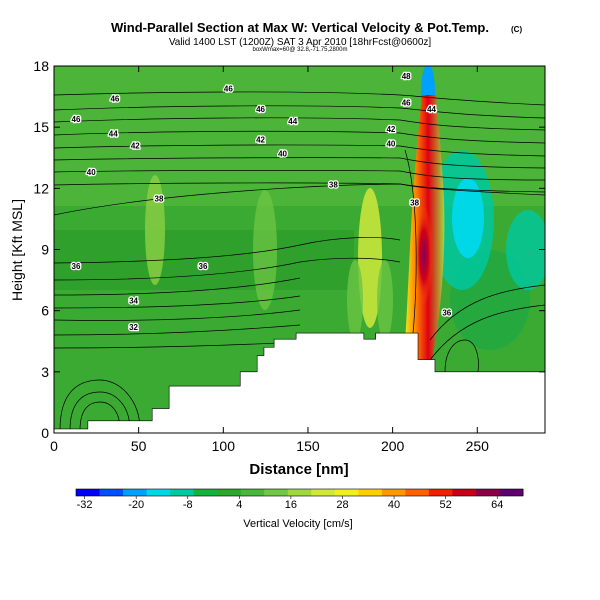  I want to click on x-tick-label: 0, so click(54, 446).